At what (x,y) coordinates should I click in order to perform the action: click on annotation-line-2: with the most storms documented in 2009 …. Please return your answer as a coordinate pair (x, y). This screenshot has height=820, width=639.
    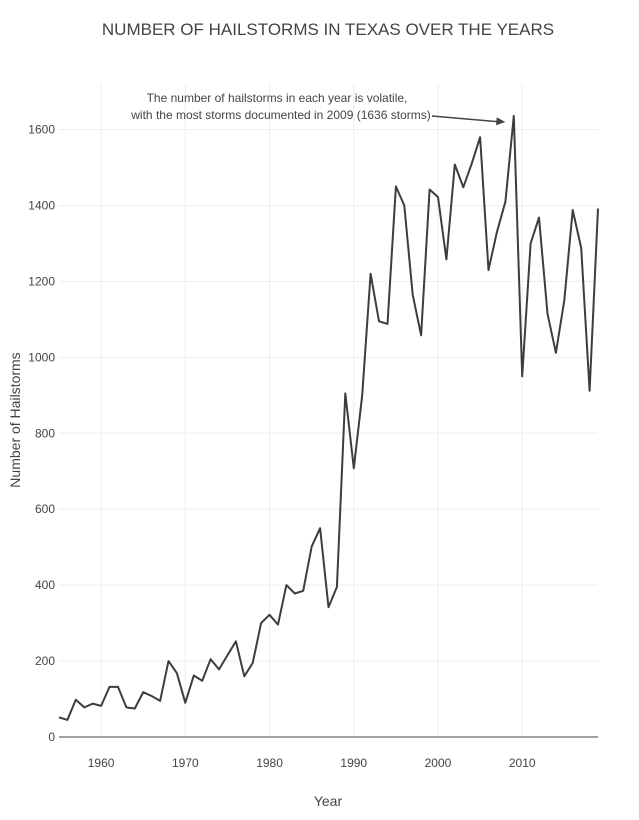
    Looking at the image, I should click on (280, 115).